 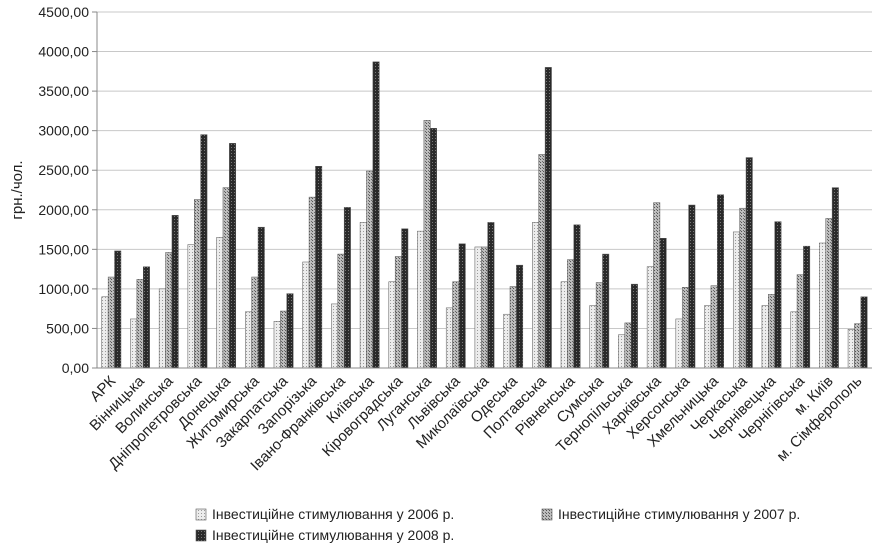 I want to click on y-tick-label: 1500,00, so click(x=63, y=249).